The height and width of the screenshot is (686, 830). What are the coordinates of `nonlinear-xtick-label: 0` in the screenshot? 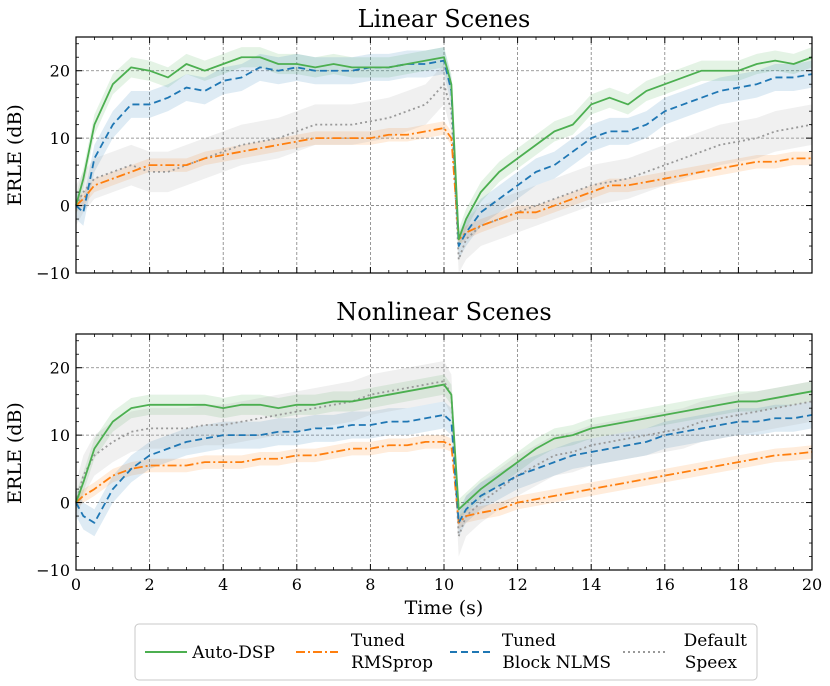 It's located at (76, 584).